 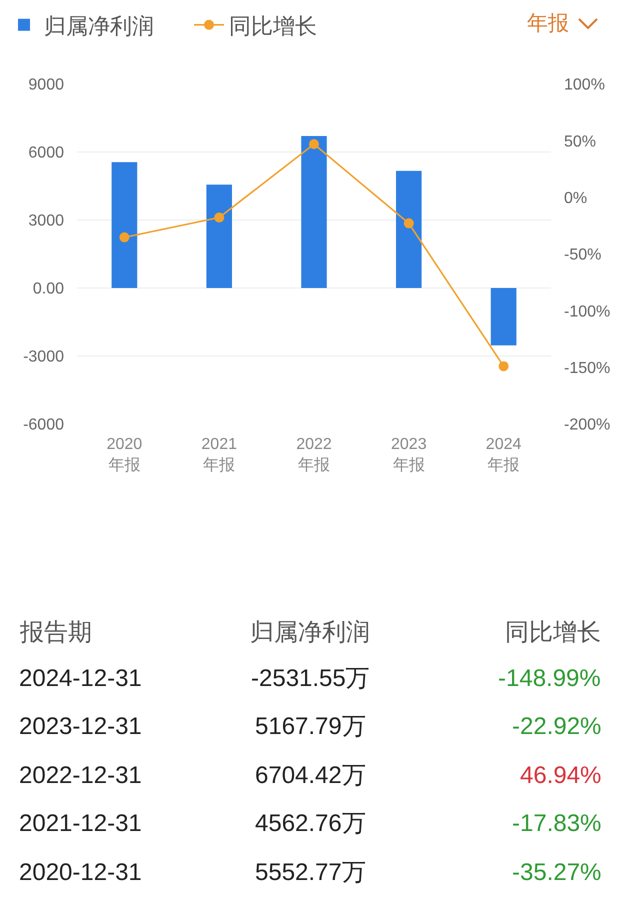 I want to click on y-tick-label: -3000, so click(x=43, y=357).